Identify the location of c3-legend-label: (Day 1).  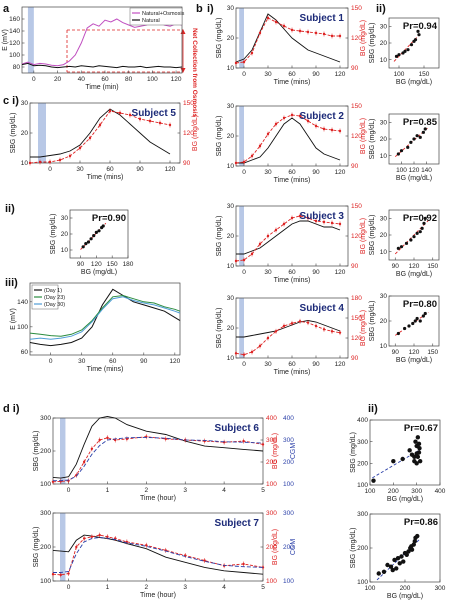
(53, 291).